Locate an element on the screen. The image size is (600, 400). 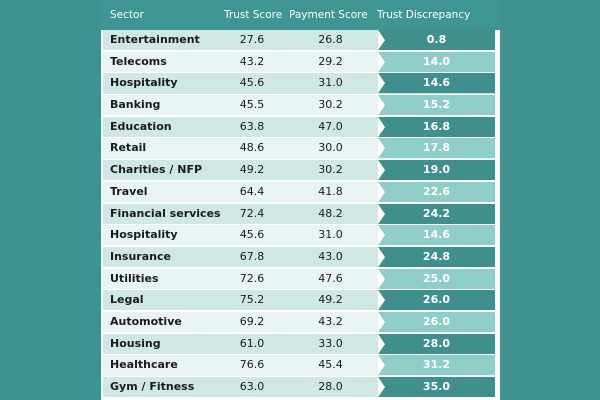
sector-cell: Banking is located at coordinates (162, 105).